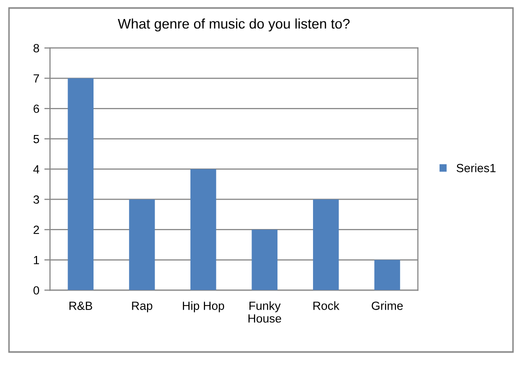 The width and height of the screenshot is (523, 372). I want to click on y-tick-label: 5, so click(36, 139).